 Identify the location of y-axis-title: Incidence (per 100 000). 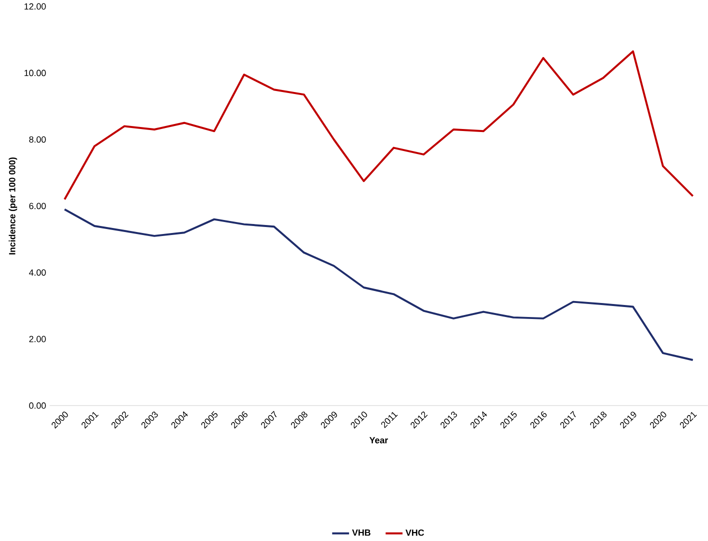
(13, 205).